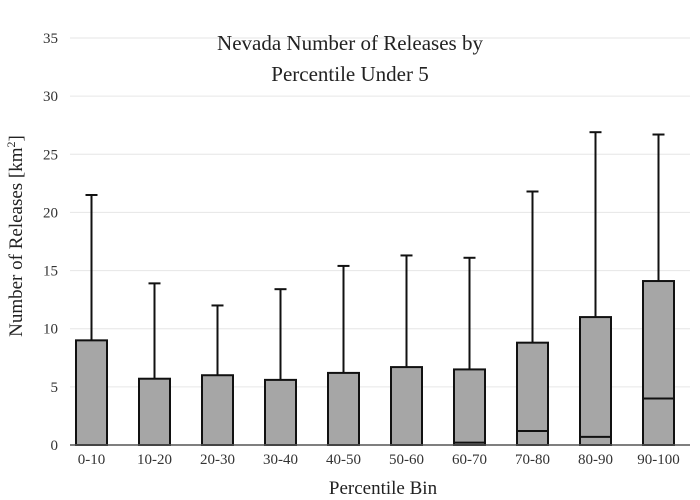 The width and height of the screenshot is (700, 500). What do you see at coordinates (50, 242) in the screenshot?
I see `y-axis-ticks: 0 5 10 15 20 25 30 35` at bounding box center [50, 242].